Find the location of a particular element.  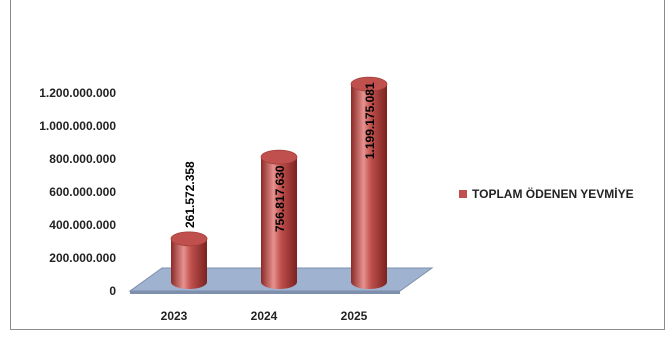

y-tick-label: 1.000.000.000 is located at coordinates (77, 126).